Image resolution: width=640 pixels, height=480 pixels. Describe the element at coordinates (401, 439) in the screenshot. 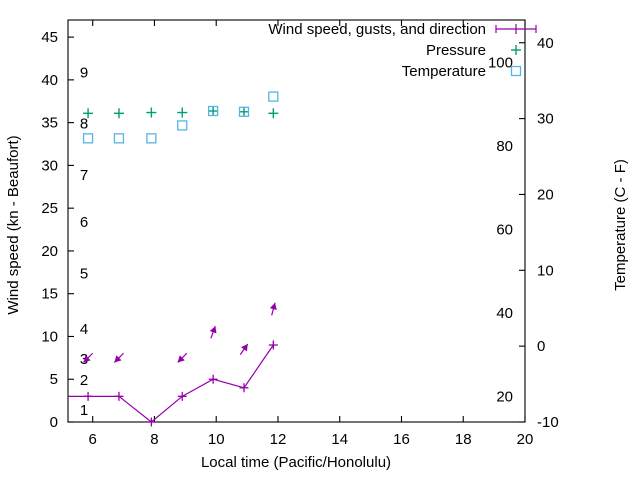

I see `x-tick-label: 16` at that location.